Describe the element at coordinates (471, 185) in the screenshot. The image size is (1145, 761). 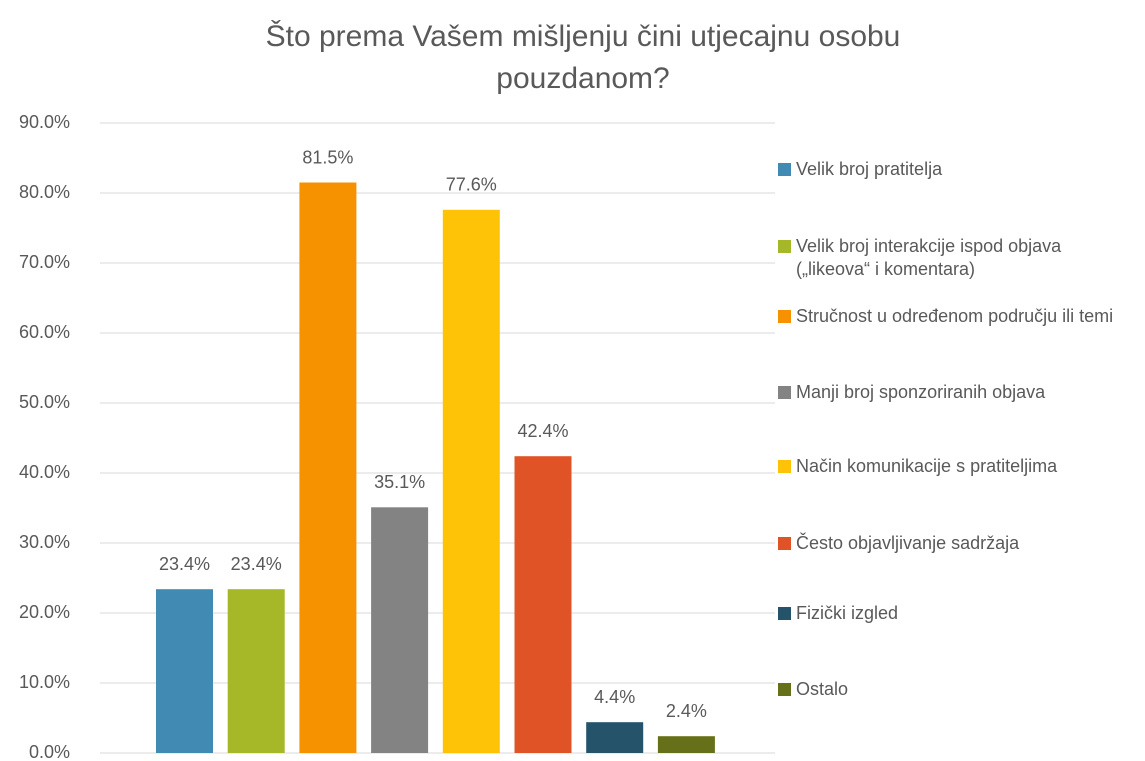
I see `data-label: 77.6%` at that location.